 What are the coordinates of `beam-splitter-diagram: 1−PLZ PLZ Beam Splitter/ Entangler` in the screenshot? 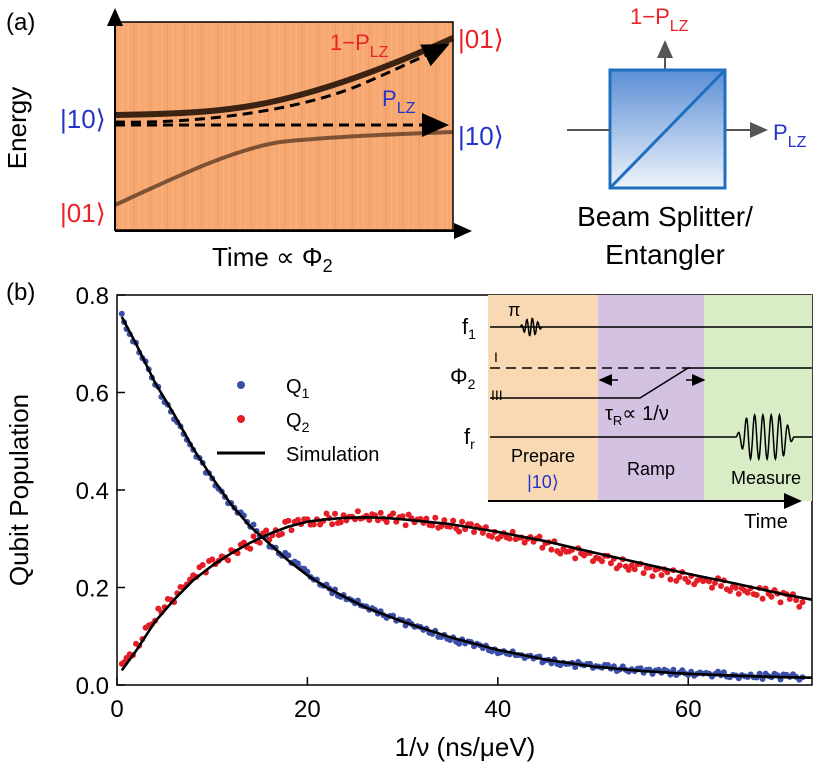 It's located at (687, 137).